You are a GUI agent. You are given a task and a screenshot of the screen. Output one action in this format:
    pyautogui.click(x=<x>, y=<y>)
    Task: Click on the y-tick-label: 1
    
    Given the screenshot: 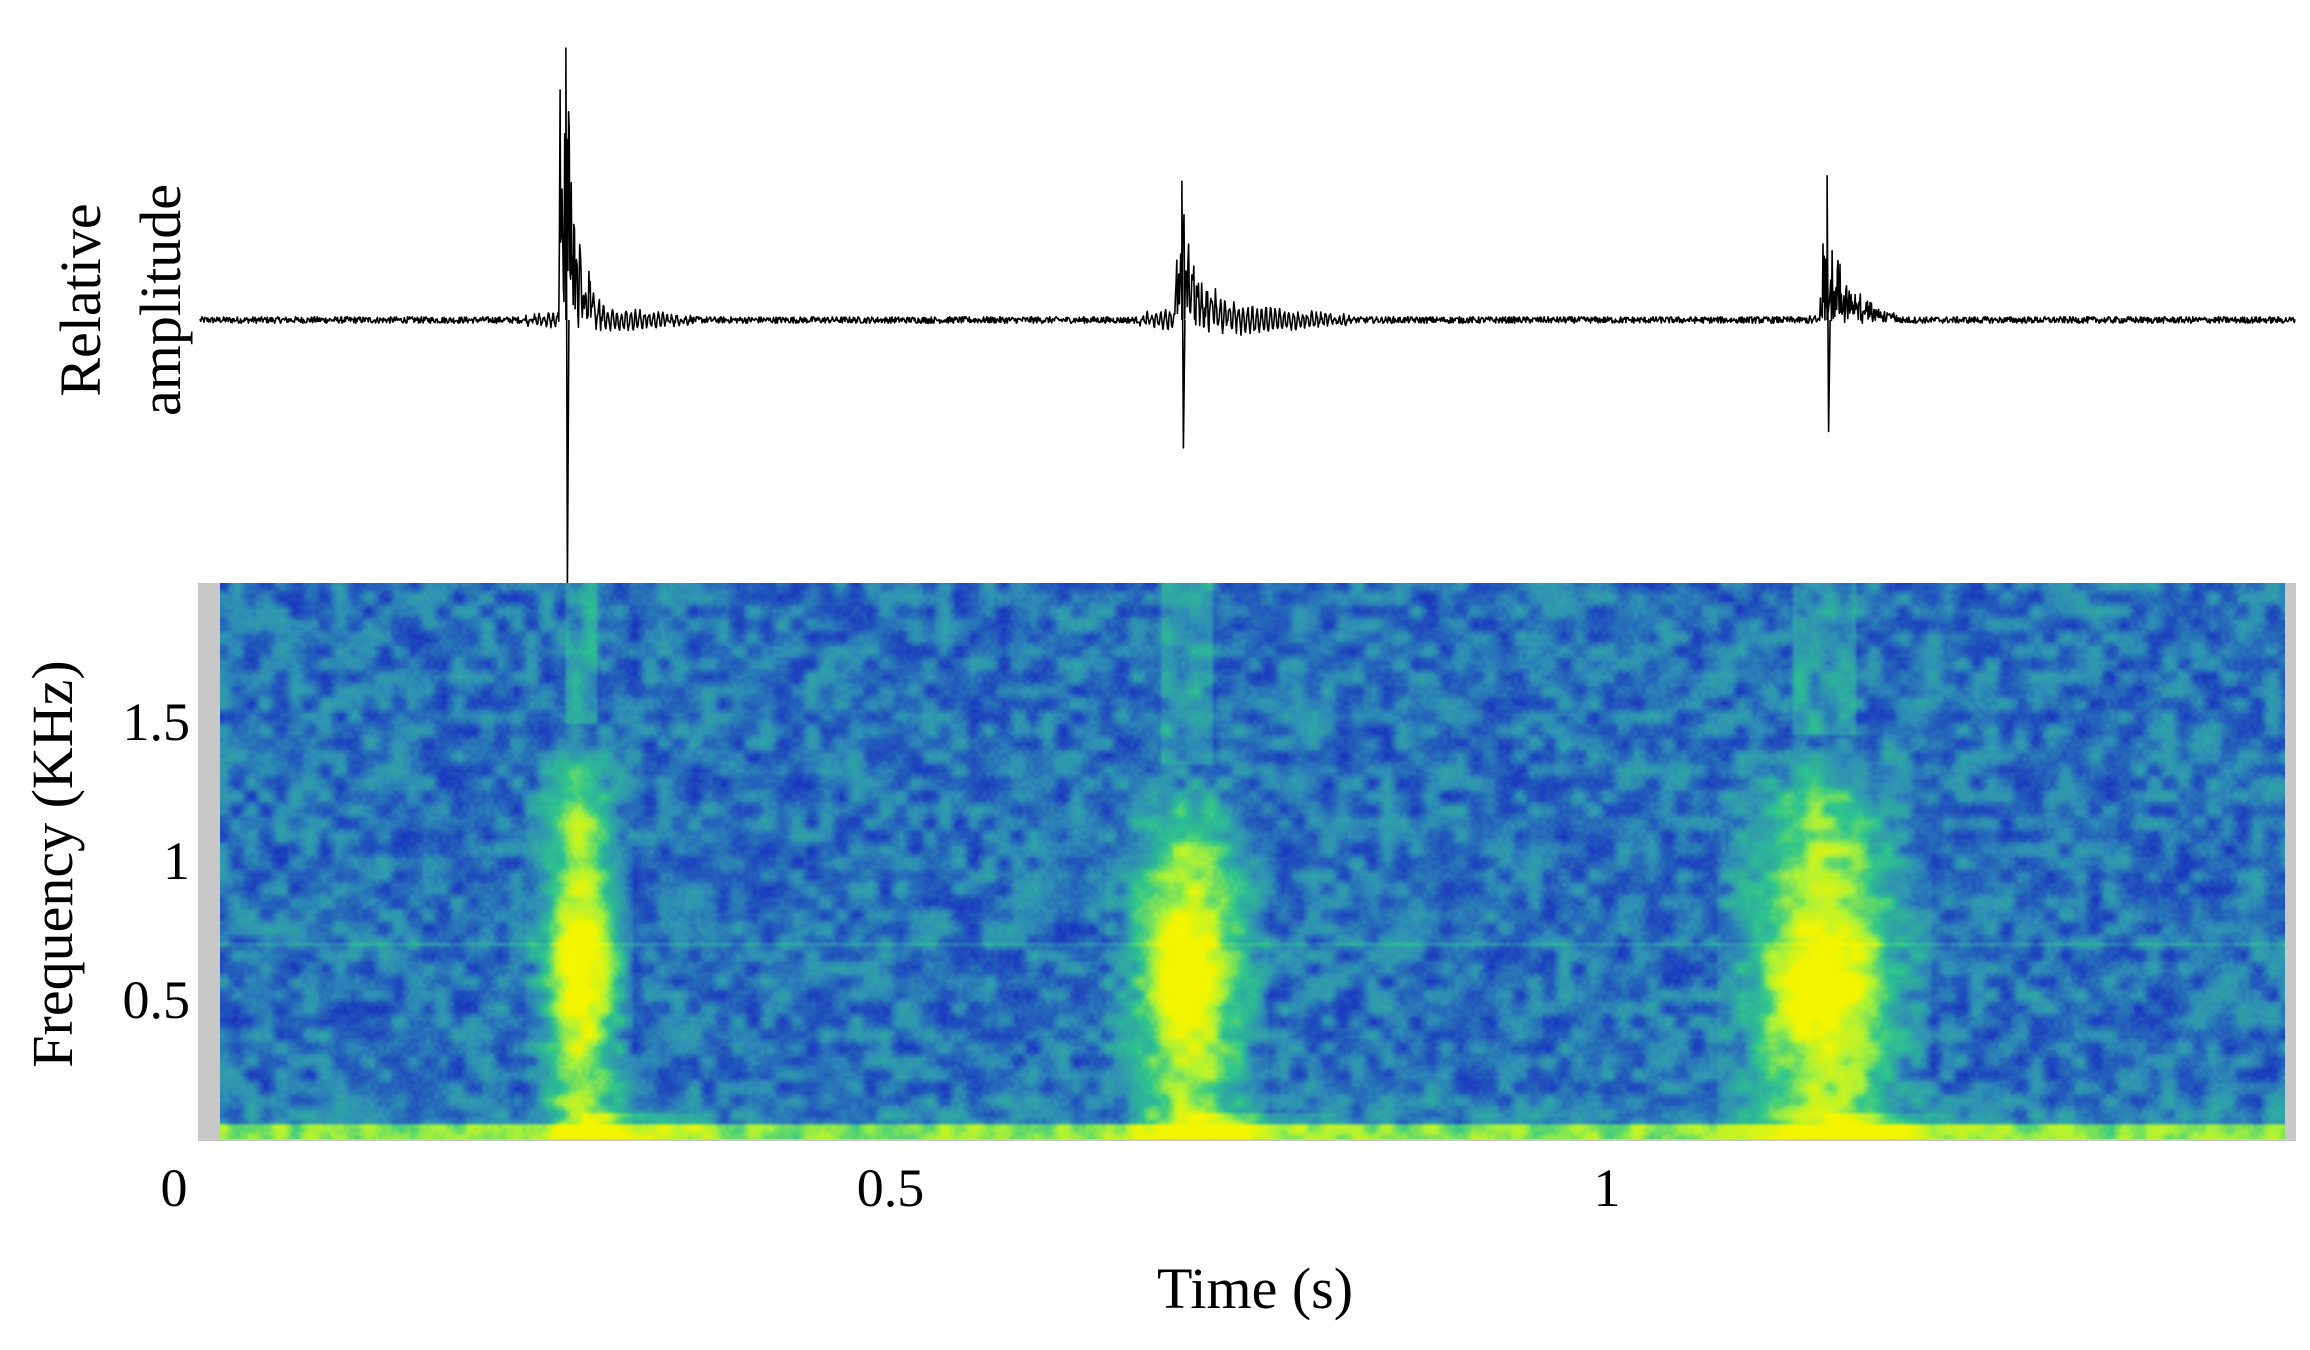 What is the action you would take?
    pyautogui.click(x=176, y=861)
    